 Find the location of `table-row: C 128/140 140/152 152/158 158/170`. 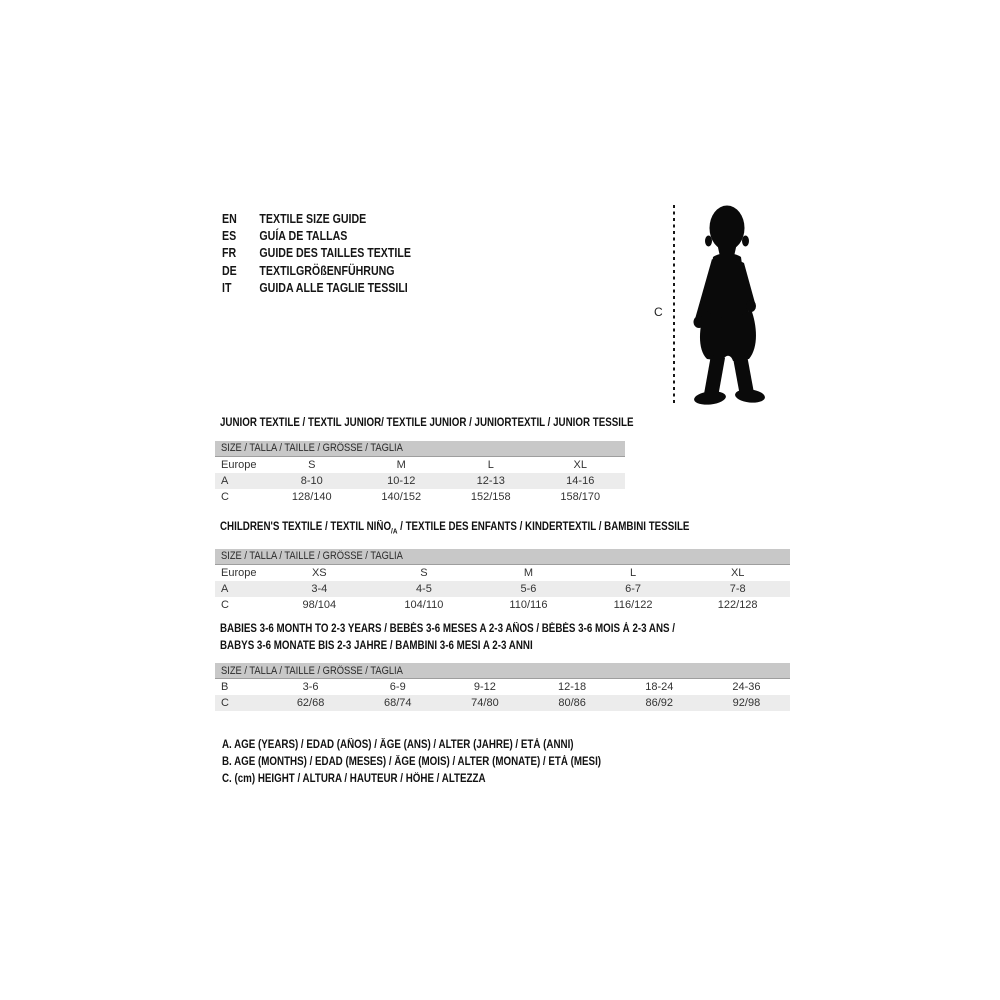

table-row: C 128/140 140/152 152/158 158/170 is located at coordinates (420, 497).